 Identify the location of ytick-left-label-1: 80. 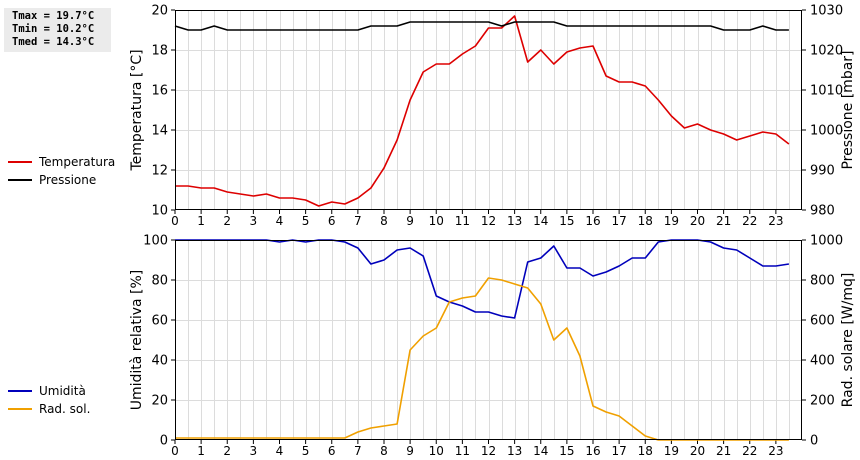
(159, 281).